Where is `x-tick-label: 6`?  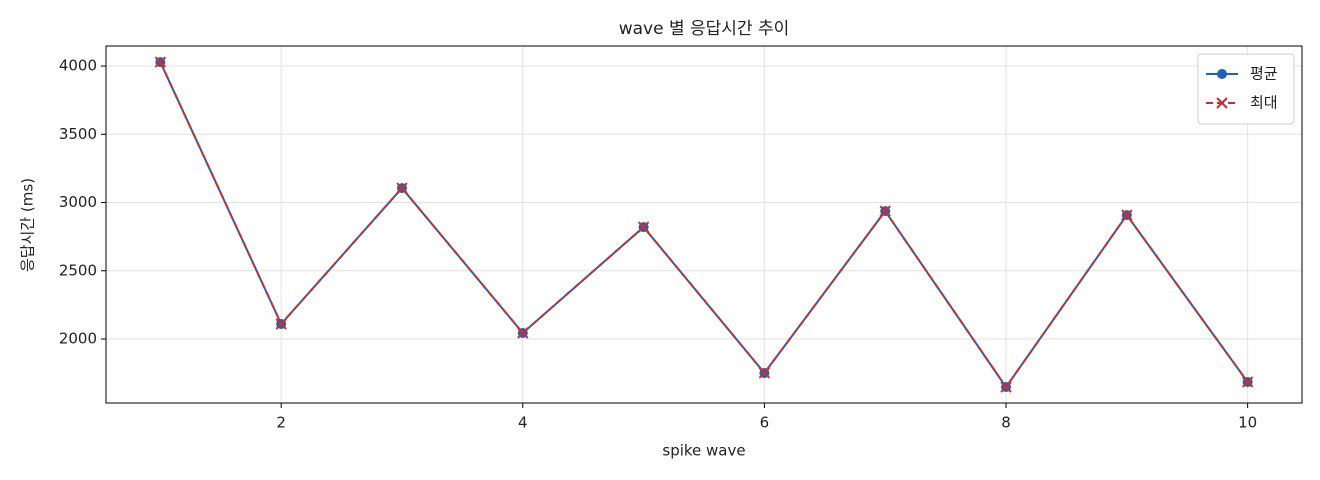 x-tick-label: 6 is located at coordinates (765, 423).